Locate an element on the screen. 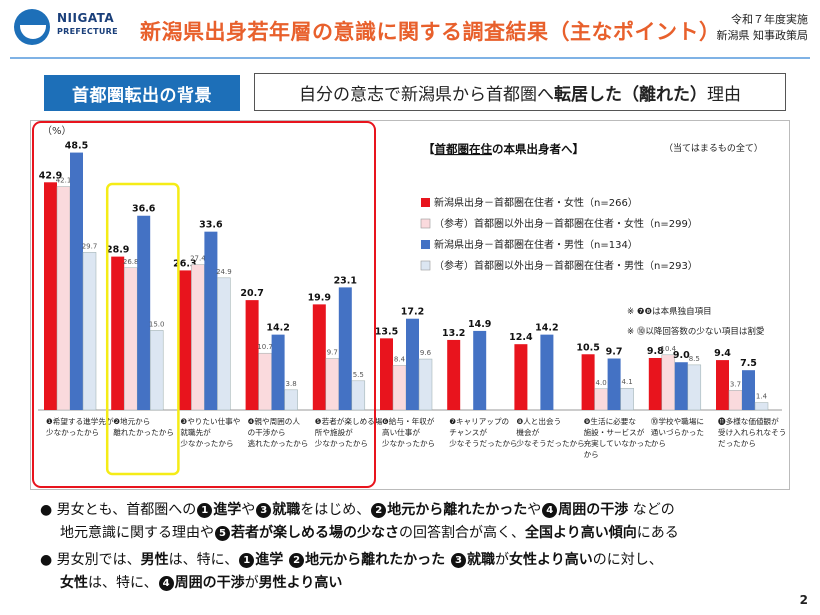 This screenshot has width=820, height=615. category-label: だったから is located at coordinates (737, 443).